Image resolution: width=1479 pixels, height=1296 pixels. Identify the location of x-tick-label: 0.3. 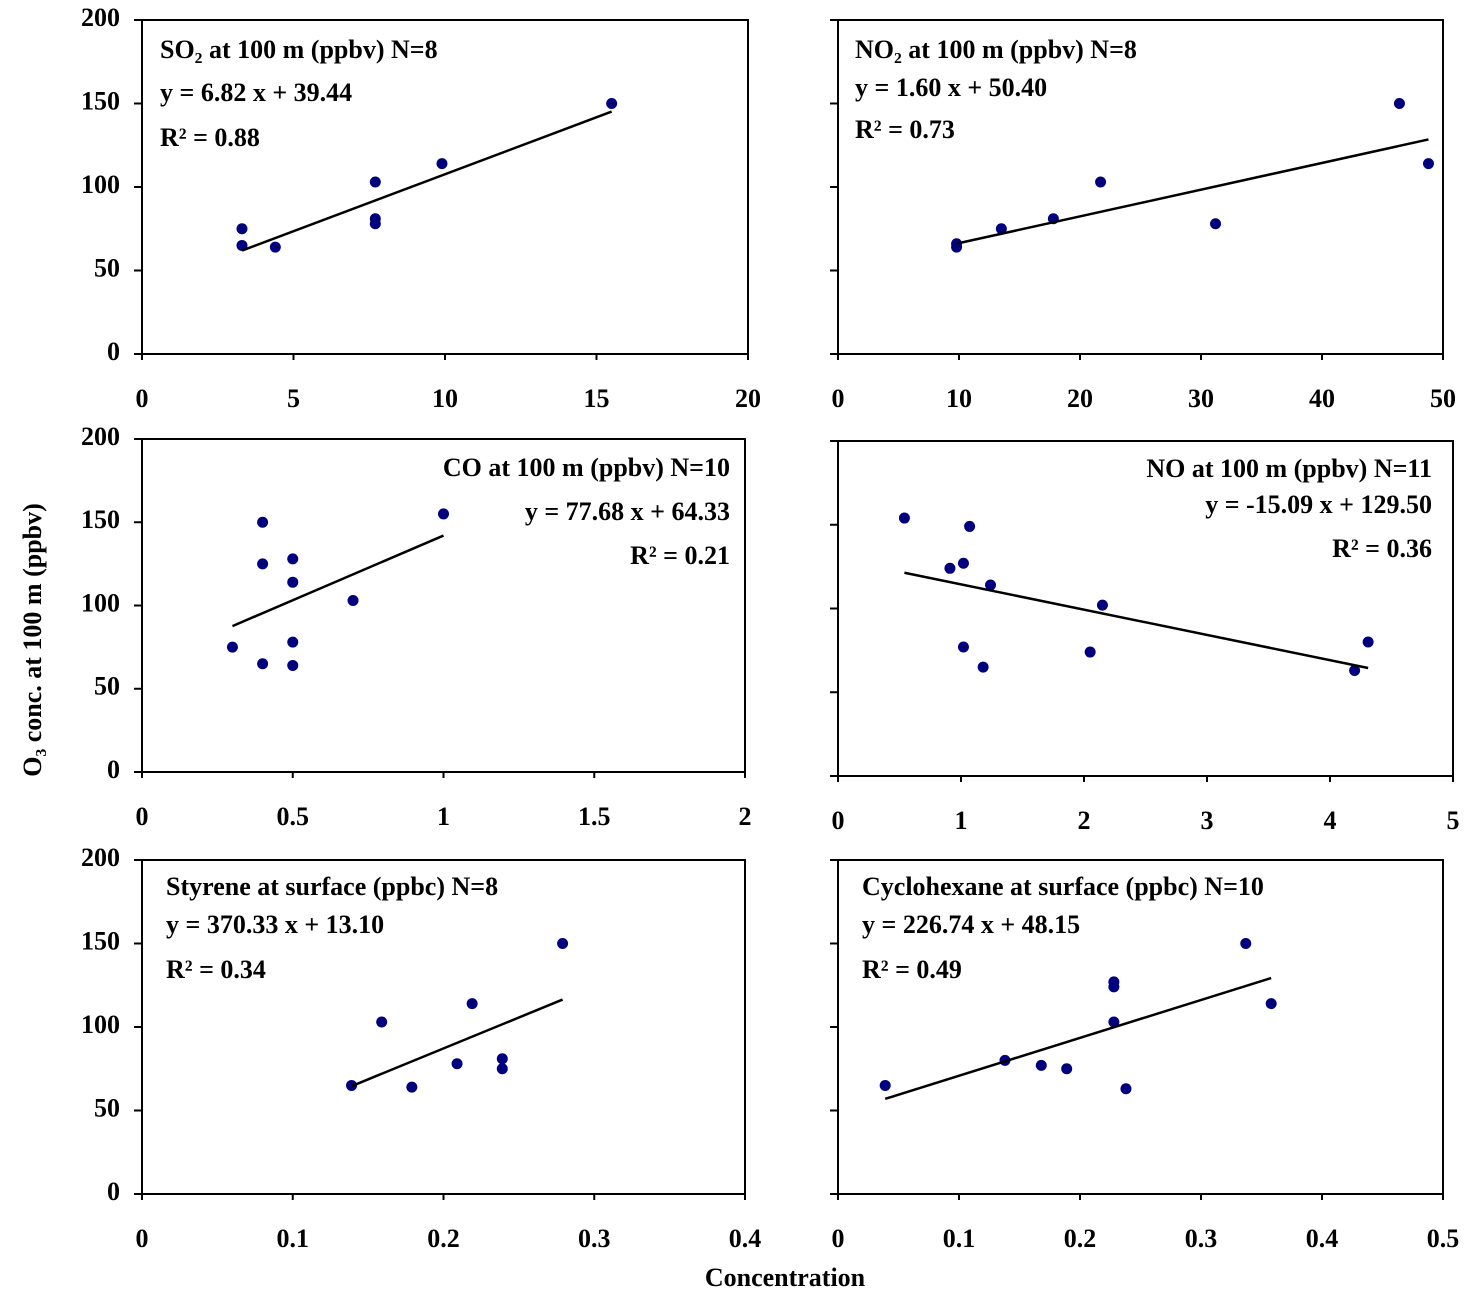
(1201, 1238).